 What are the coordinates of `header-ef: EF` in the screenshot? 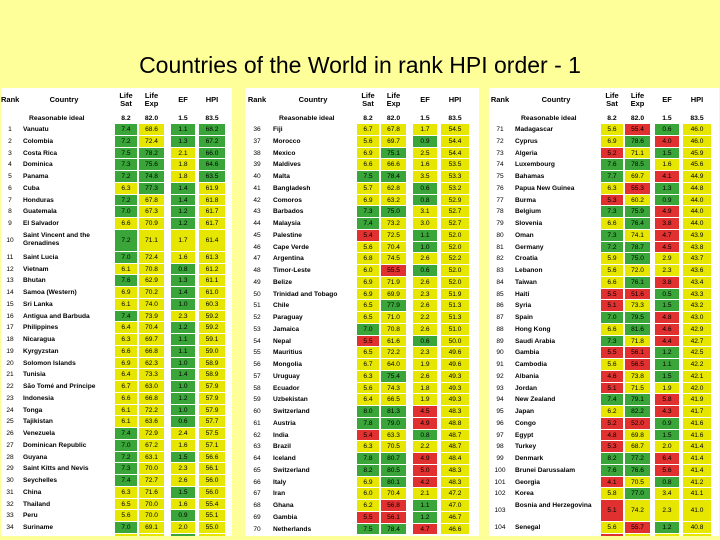 It's located at (667, 99).